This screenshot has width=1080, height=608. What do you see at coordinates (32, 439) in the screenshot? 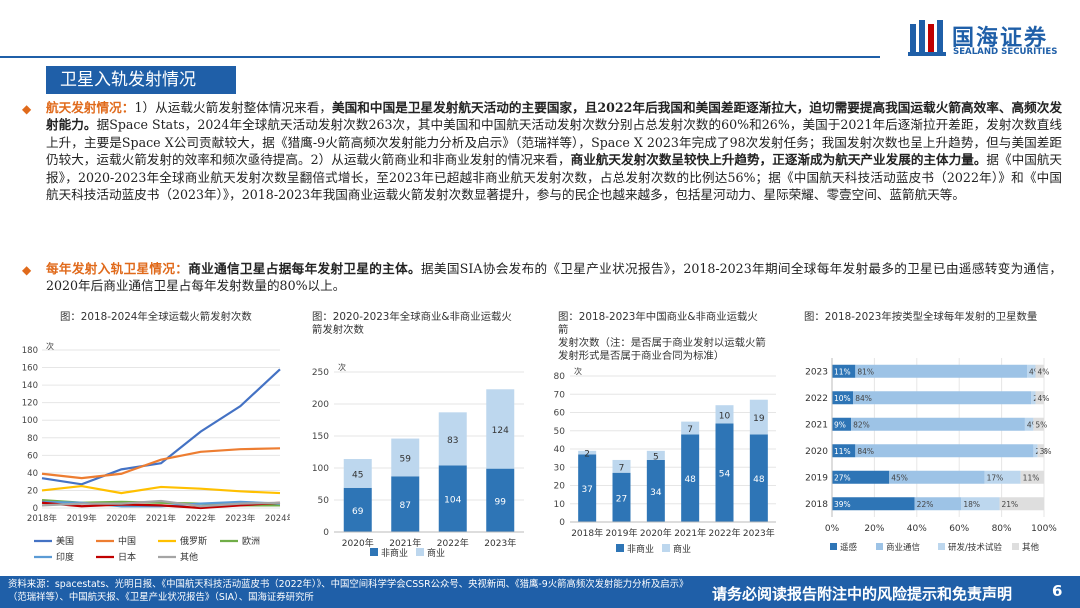
I see `y-tick-label: 80` at bounding box center [32, 439].